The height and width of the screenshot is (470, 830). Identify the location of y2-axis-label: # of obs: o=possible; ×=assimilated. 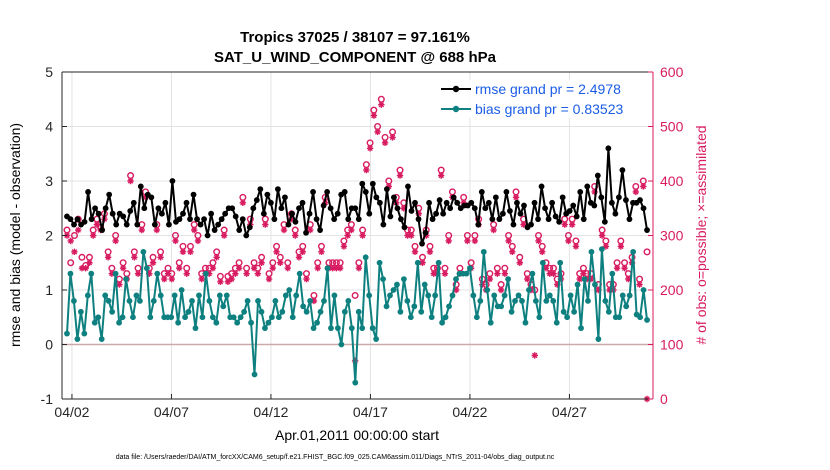
(701, 234).